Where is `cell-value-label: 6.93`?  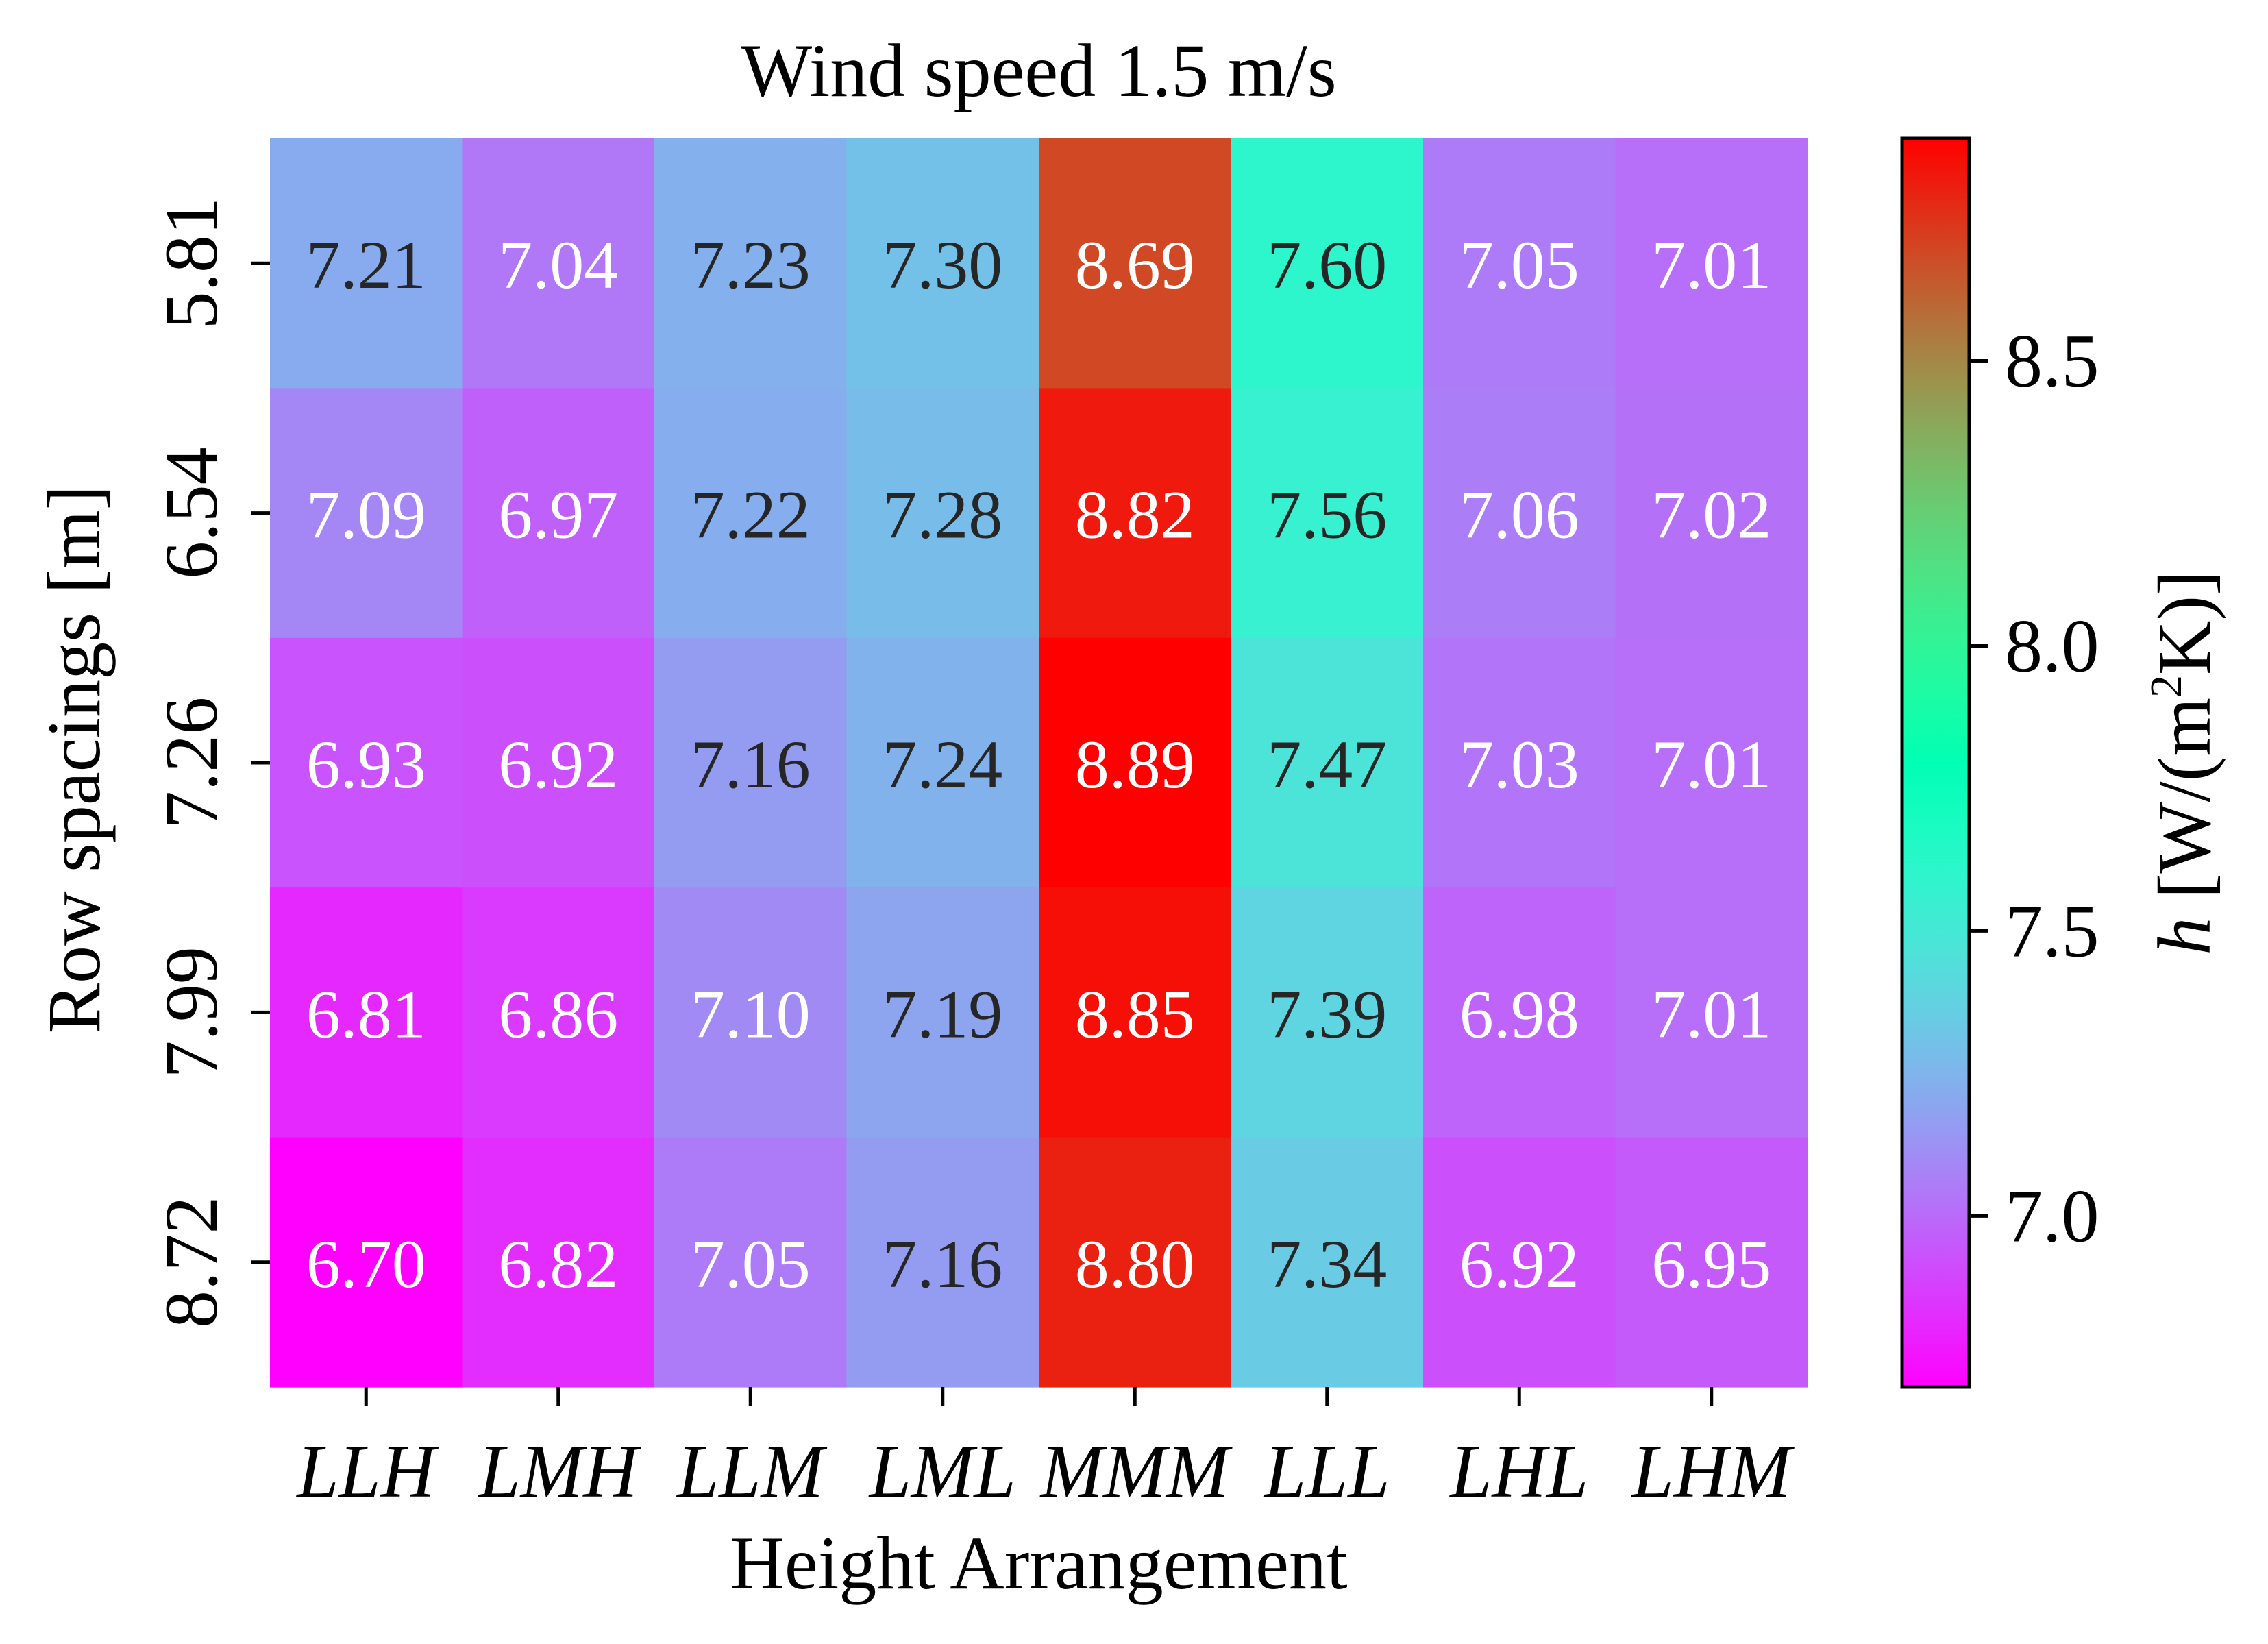 cell-value-label: 6.93 is located at coordinates (366, 764).